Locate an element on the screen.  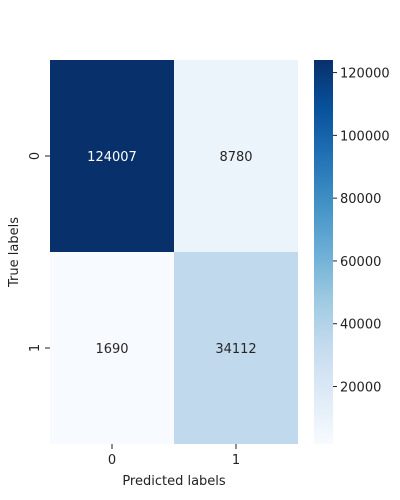
colorbar-tick-label: 40000 is located at coordinates (360, 325).